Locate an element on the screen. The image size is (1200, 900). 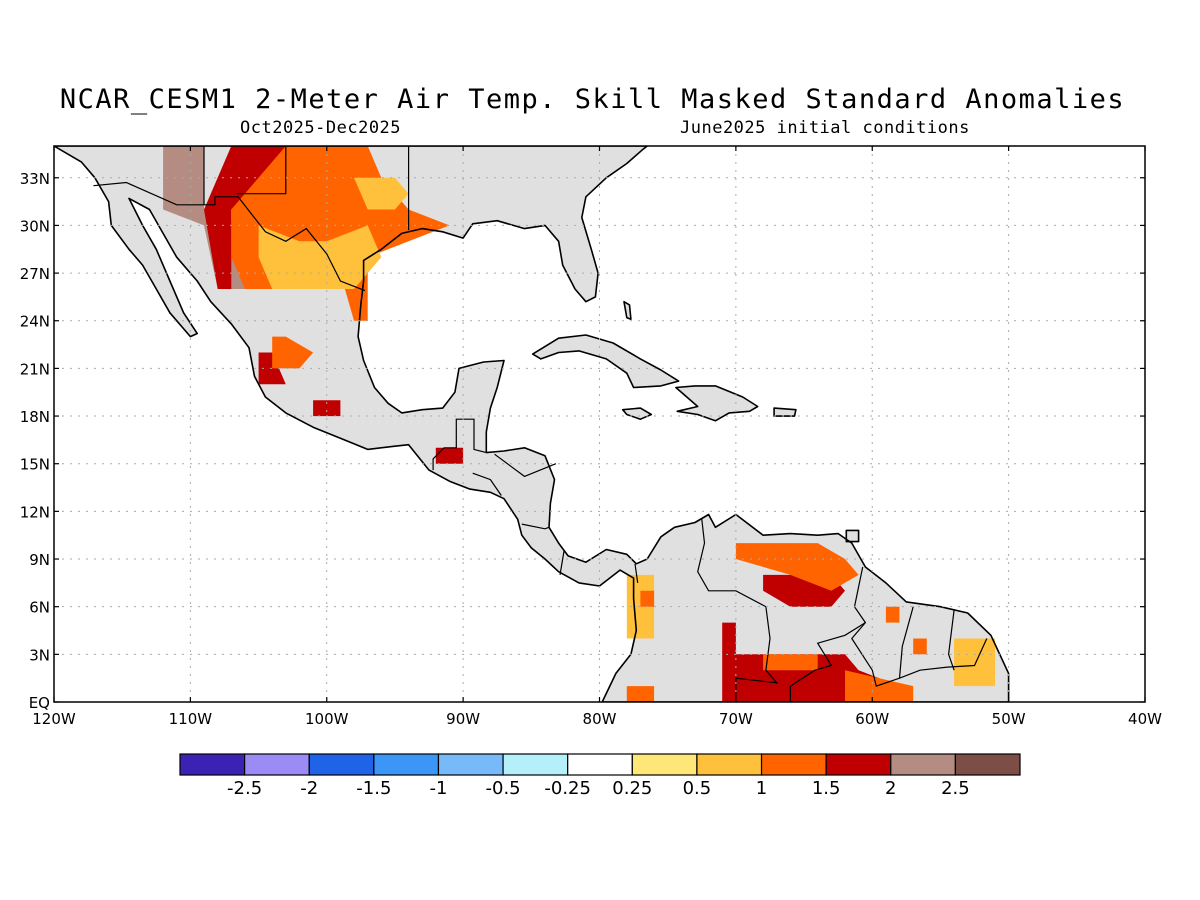
jamaica-coastline is located at coordinates (637, 414).